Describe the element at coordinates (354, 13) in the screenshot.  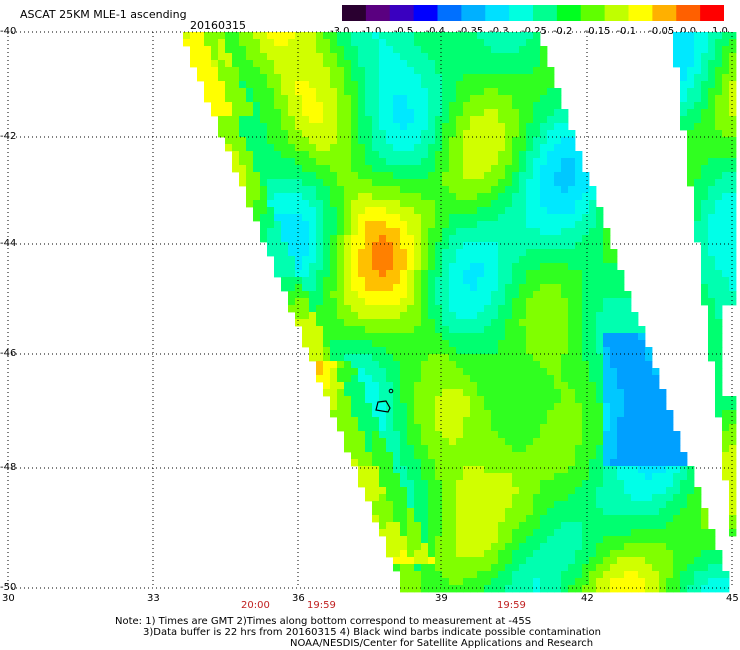
I see `colorbar-swatch` at that location.